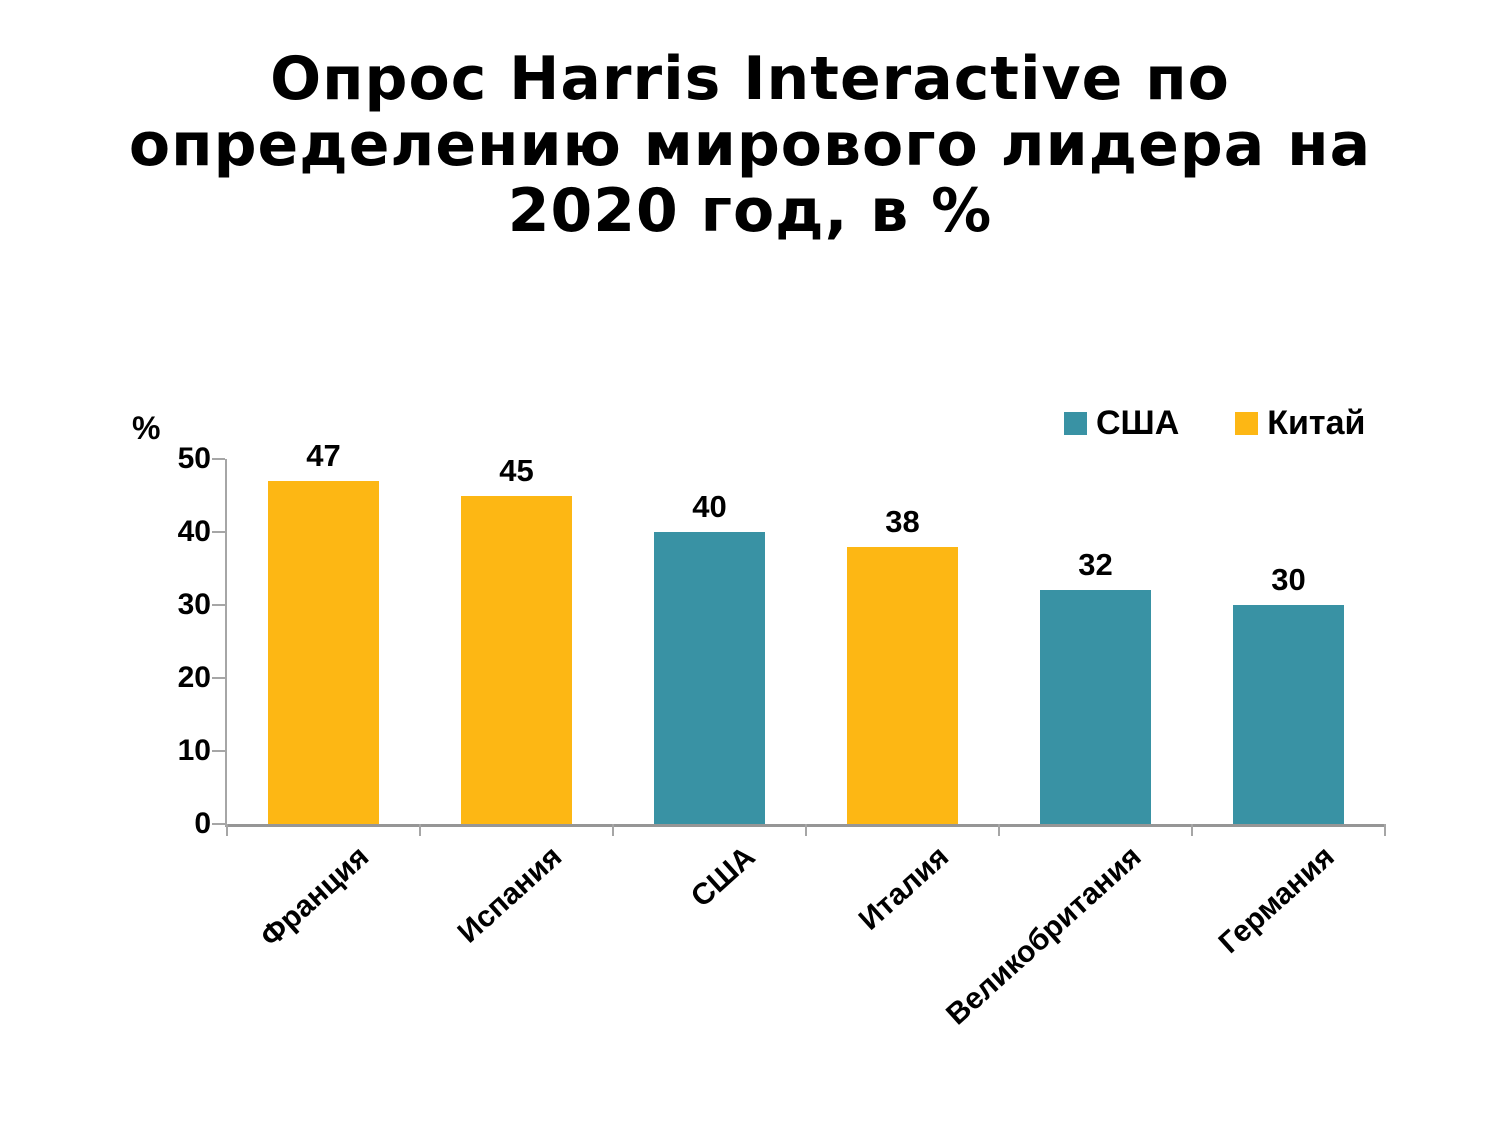 Image resolution: width=1500 pixels, height=1125 pixels. What do you see at coordinates (194, 604) in the screenshot?
I see `y-tick-label: 30` at bounding box center [194, 604].